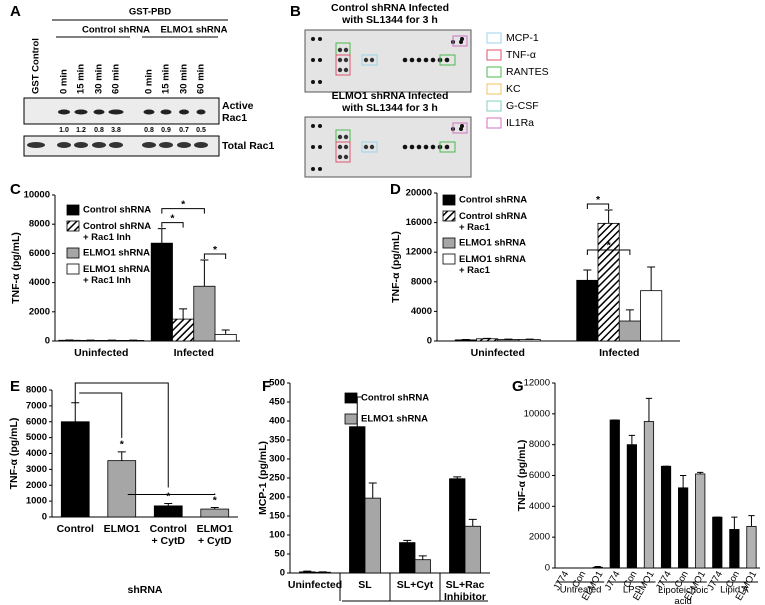 This screenshot has height=605, width=765. I want to click on row-label: Active Rac1, so click(238, 112).